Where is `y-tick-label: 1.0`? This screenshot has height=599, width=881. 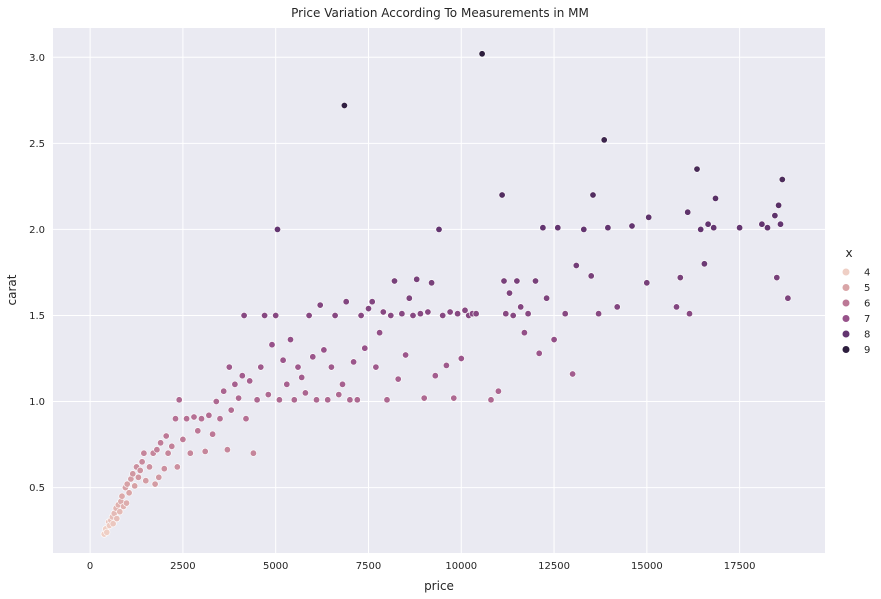
y-tick-label: 1.0 is located at coordinates (37, 402).